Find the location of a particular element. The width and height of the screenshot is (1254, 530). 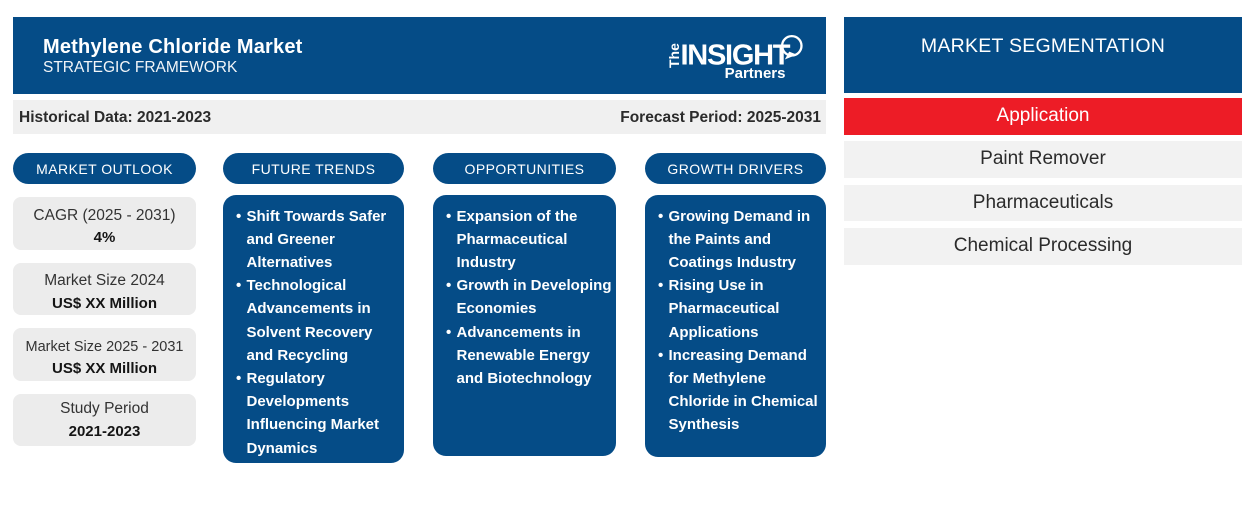

svg-text: Partners is located at coordinates (755, 73).